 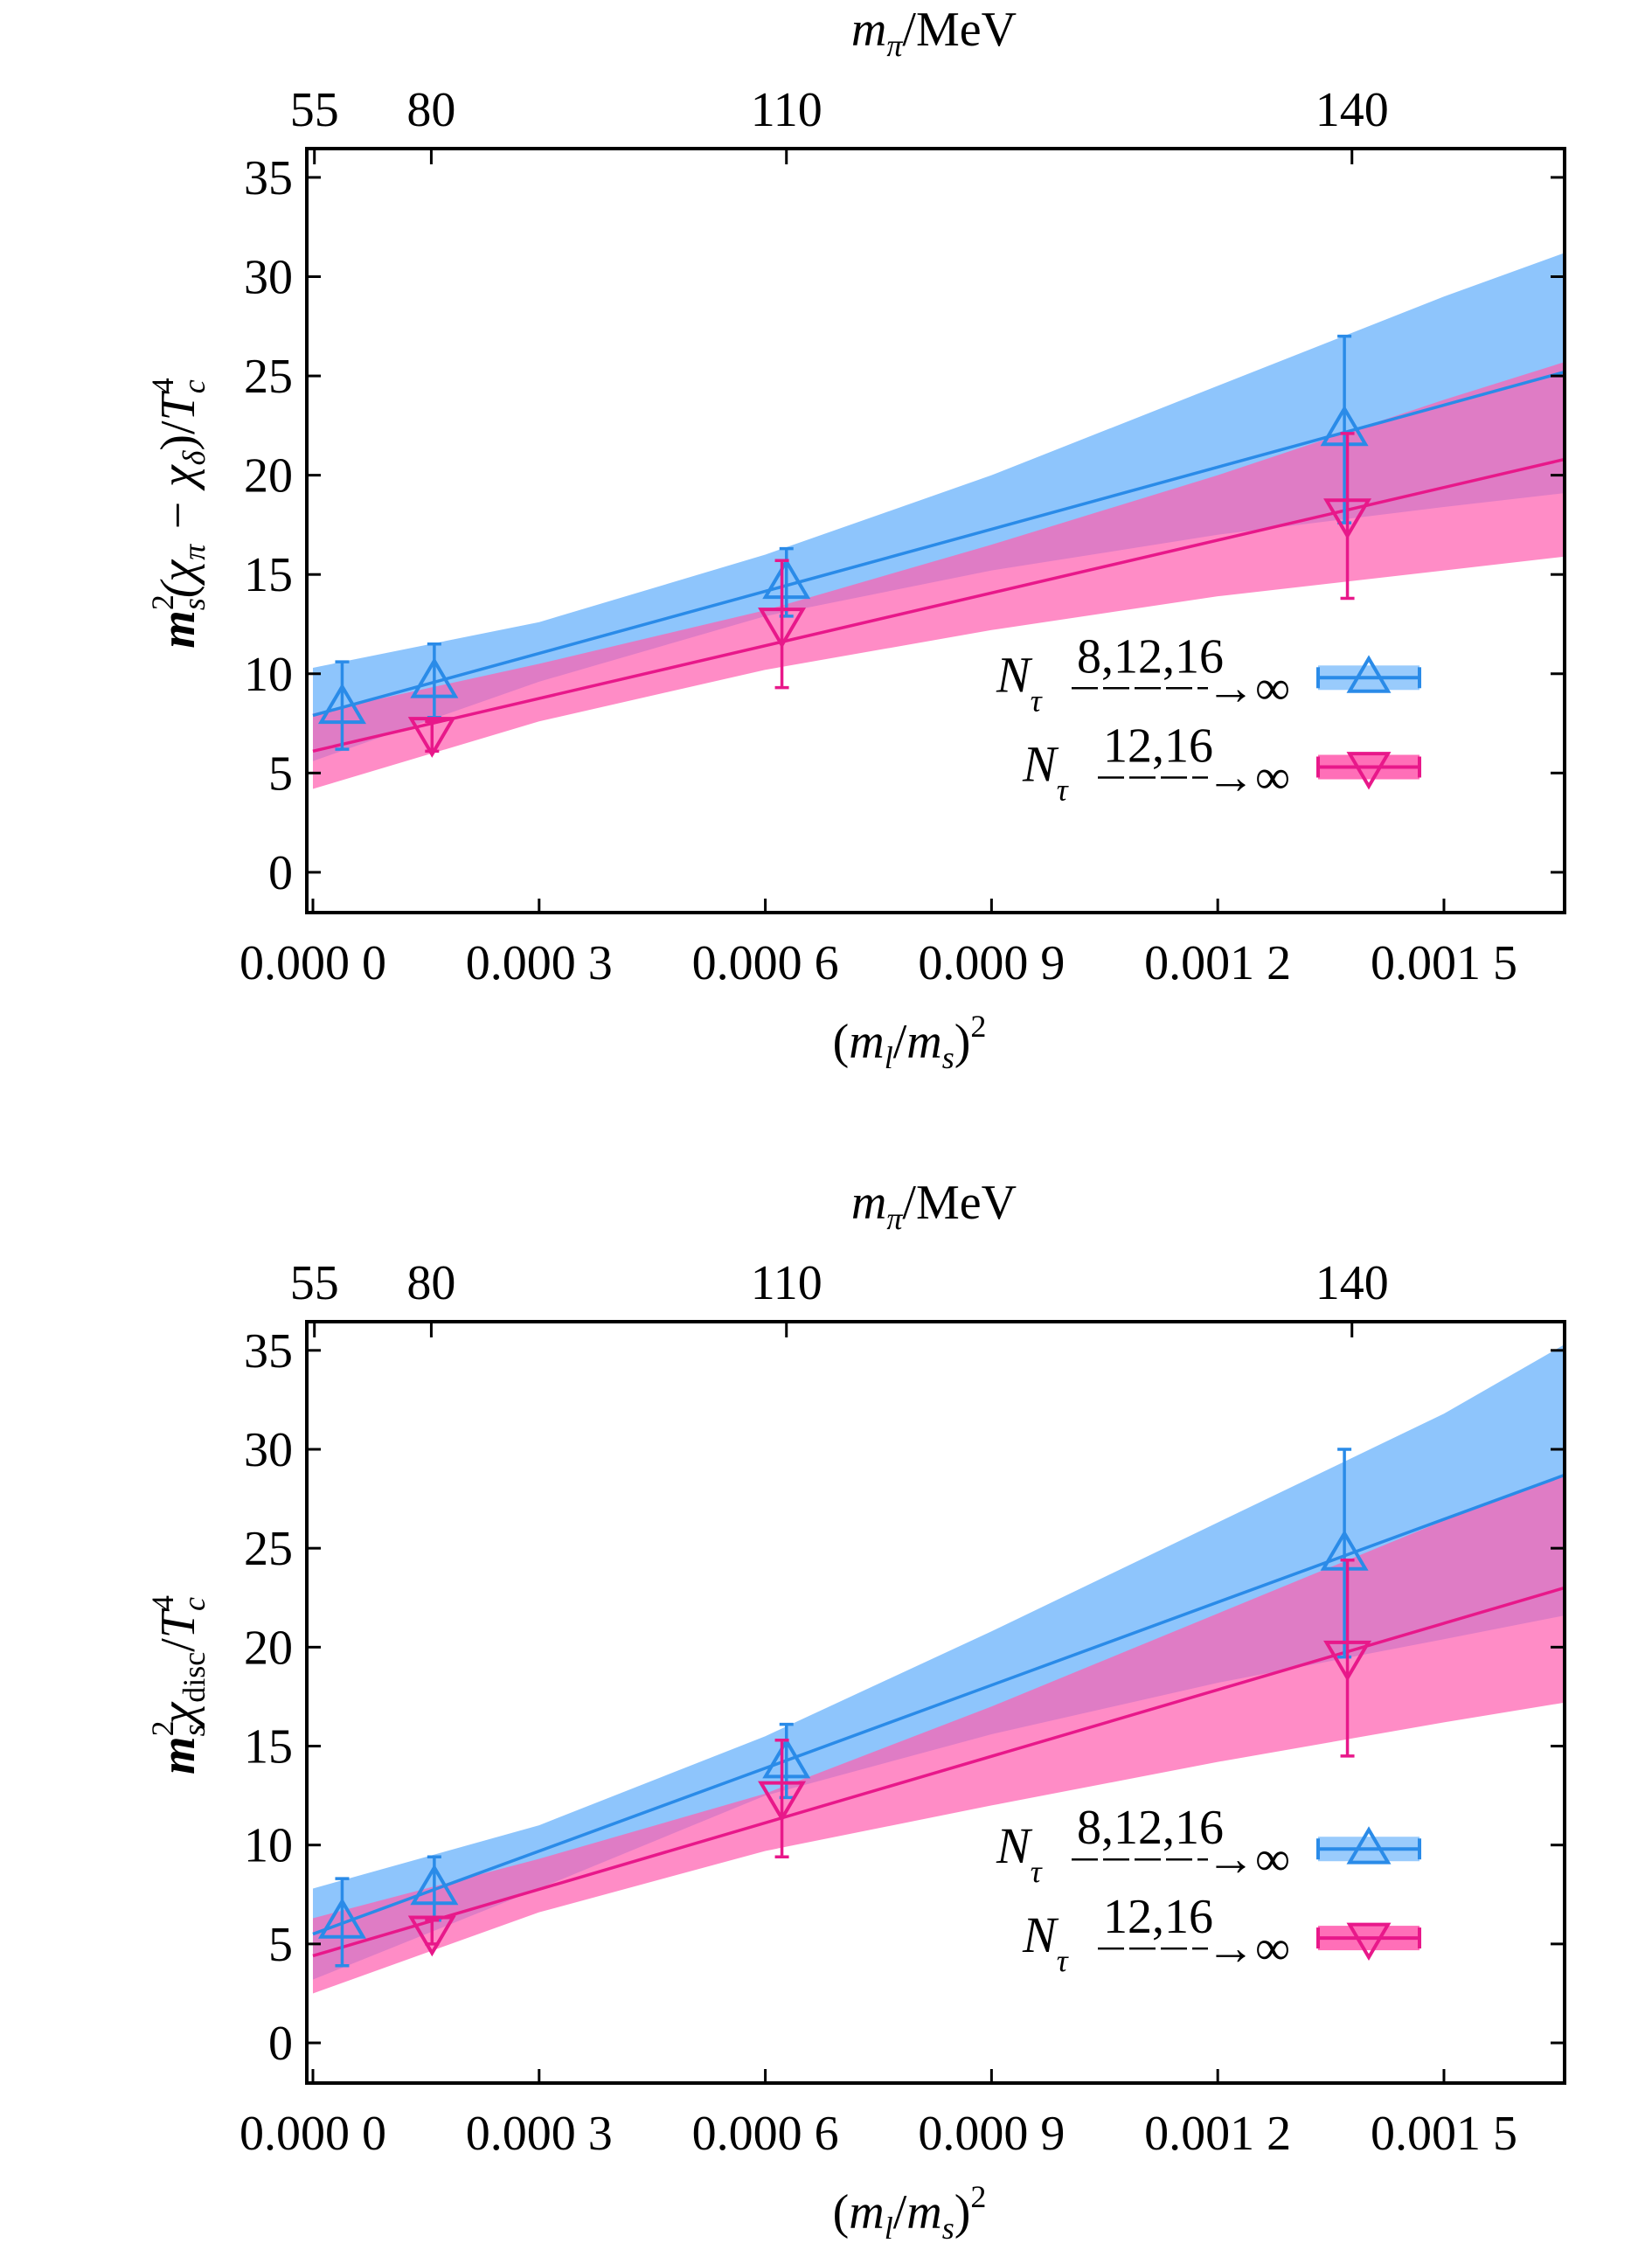 What do you see at coordinates (269, 575) in the screenshot?
I see `y-tick-label: 15` at bounding box center [269, 575].